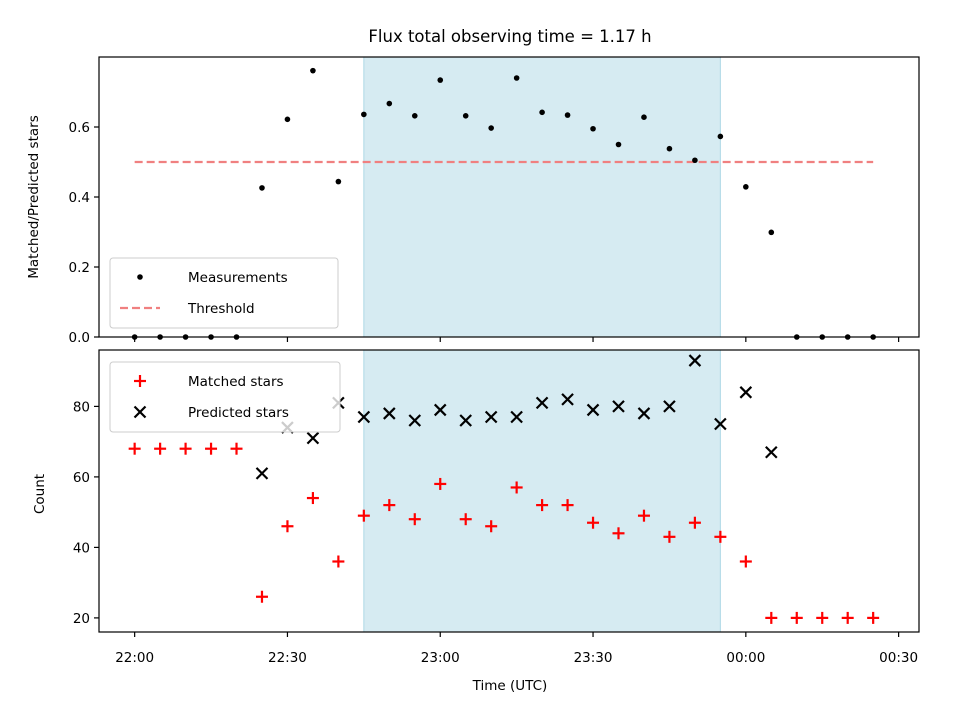 The image size is (960, 720). Describe the element at coordinates (440, 658) in the screenshot. I see `x-tick-label-2: 23:00` at that location.